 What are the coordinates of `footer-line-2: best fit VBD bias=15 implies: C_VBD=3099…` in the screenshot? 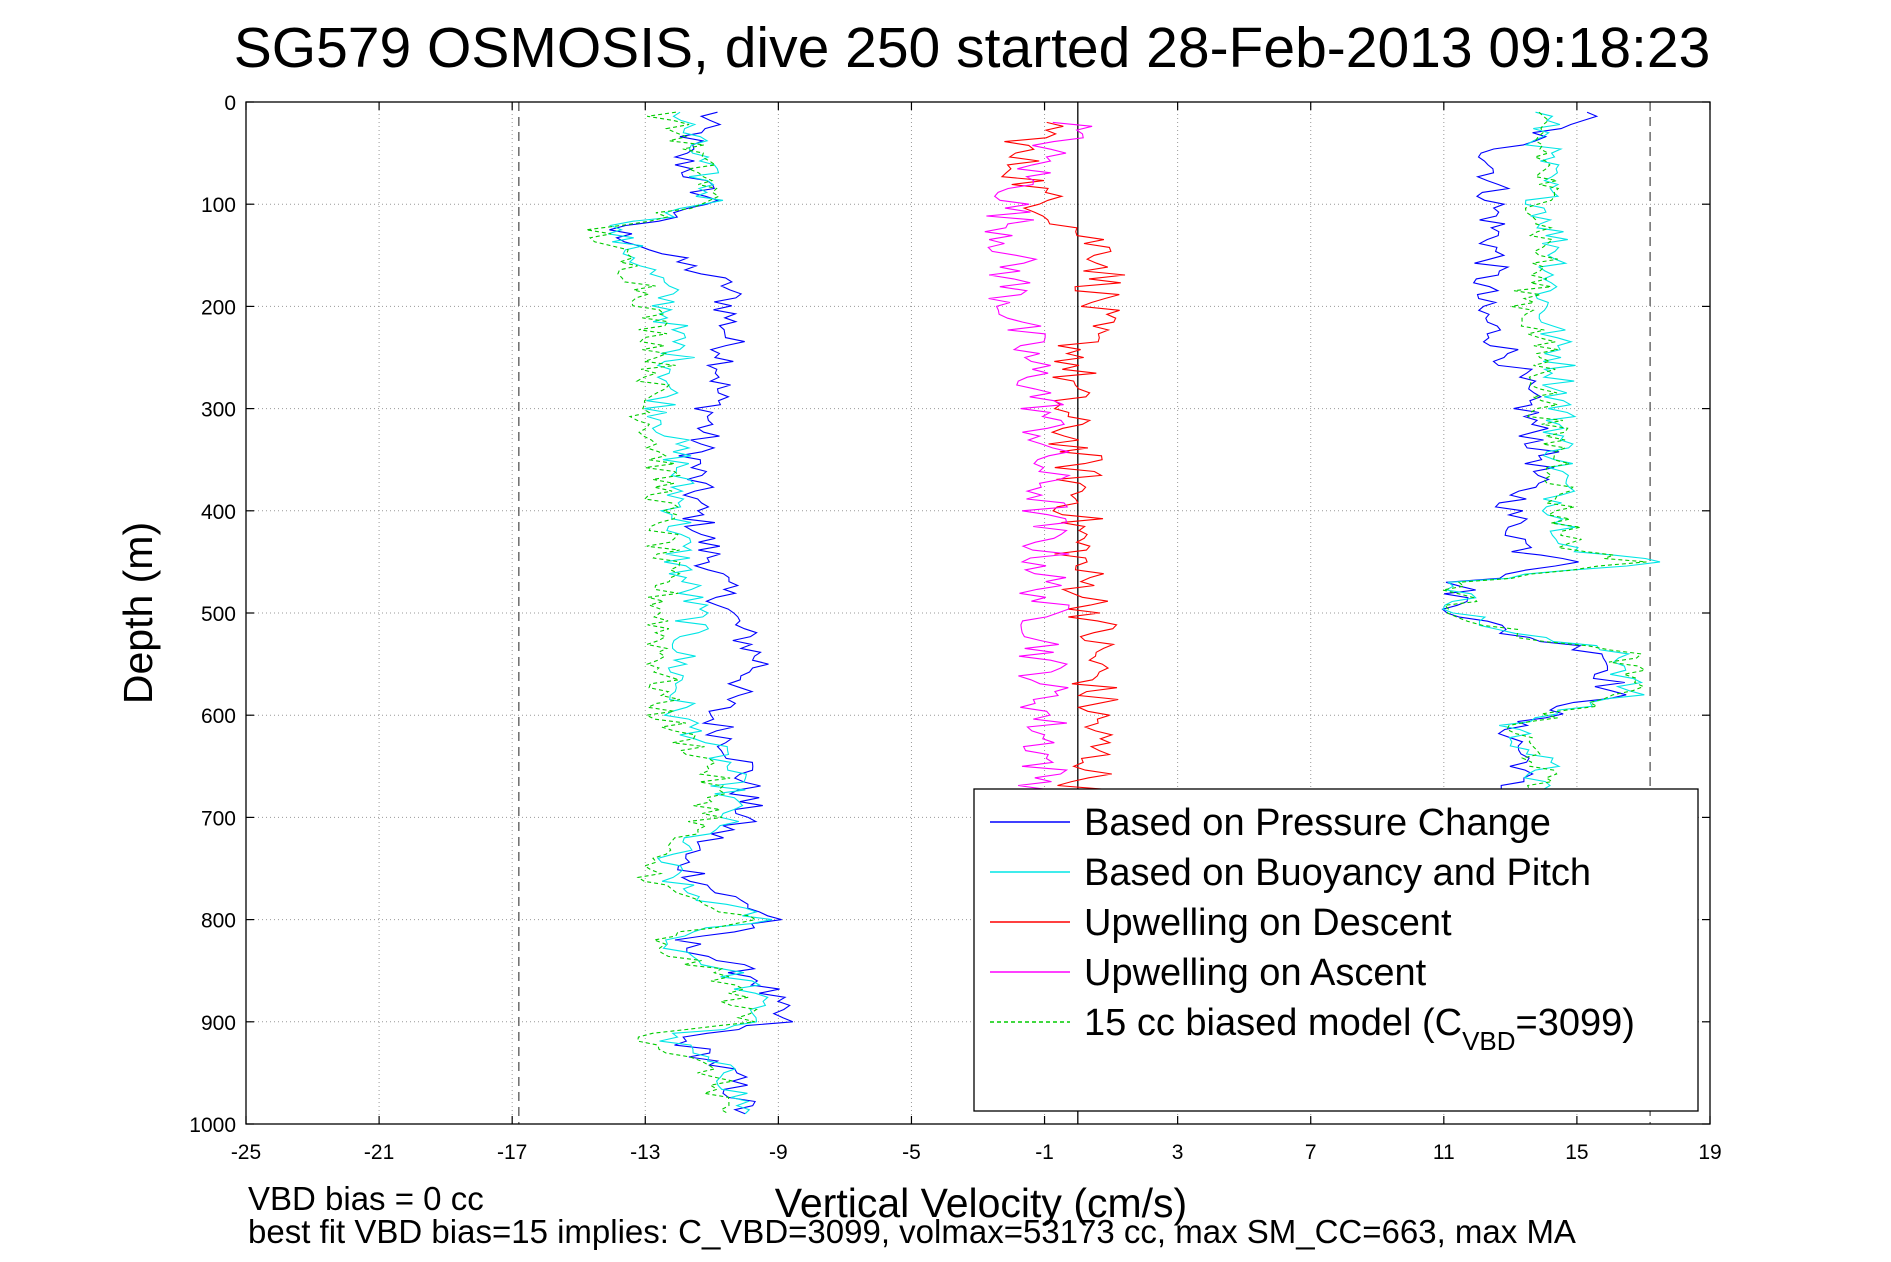 It's located at (912, 1231).